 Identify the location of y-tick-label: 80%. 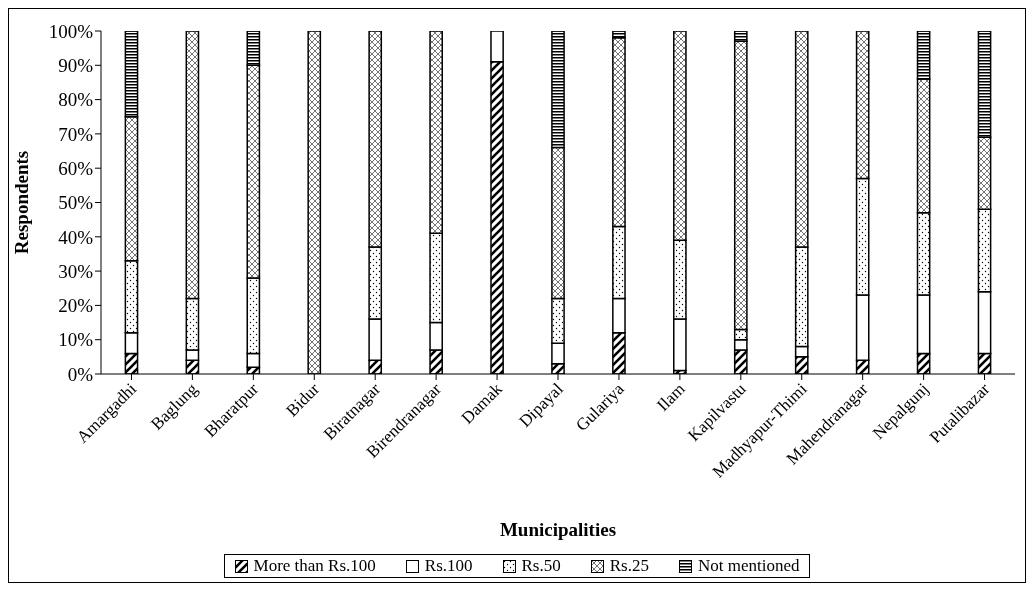
(76, 100).